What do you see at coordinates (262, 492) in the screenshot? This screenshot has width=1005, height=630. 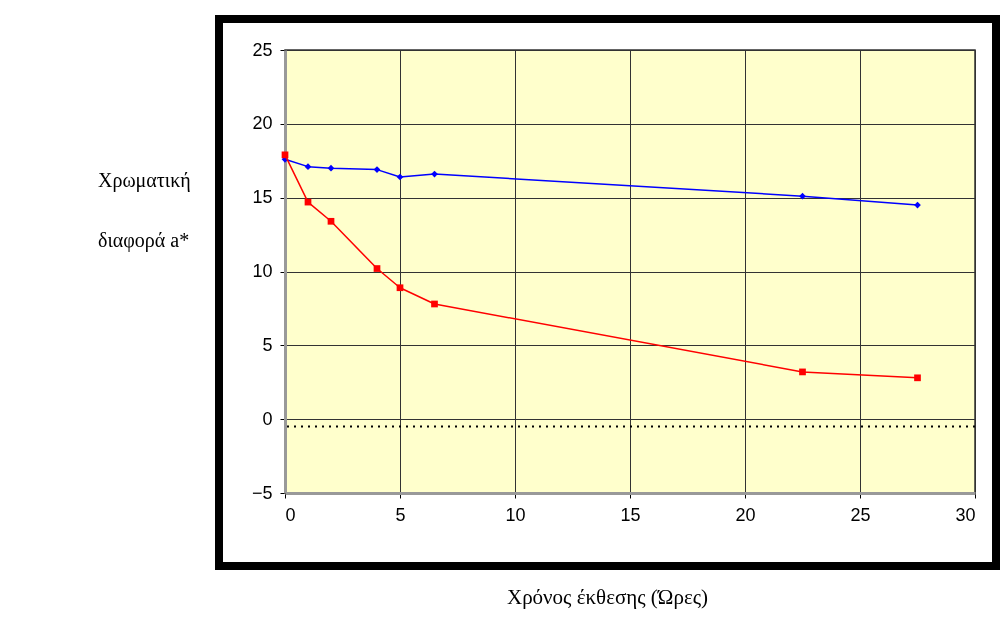 I see `y-tick-label: −5` at bounding box center [262, 492].